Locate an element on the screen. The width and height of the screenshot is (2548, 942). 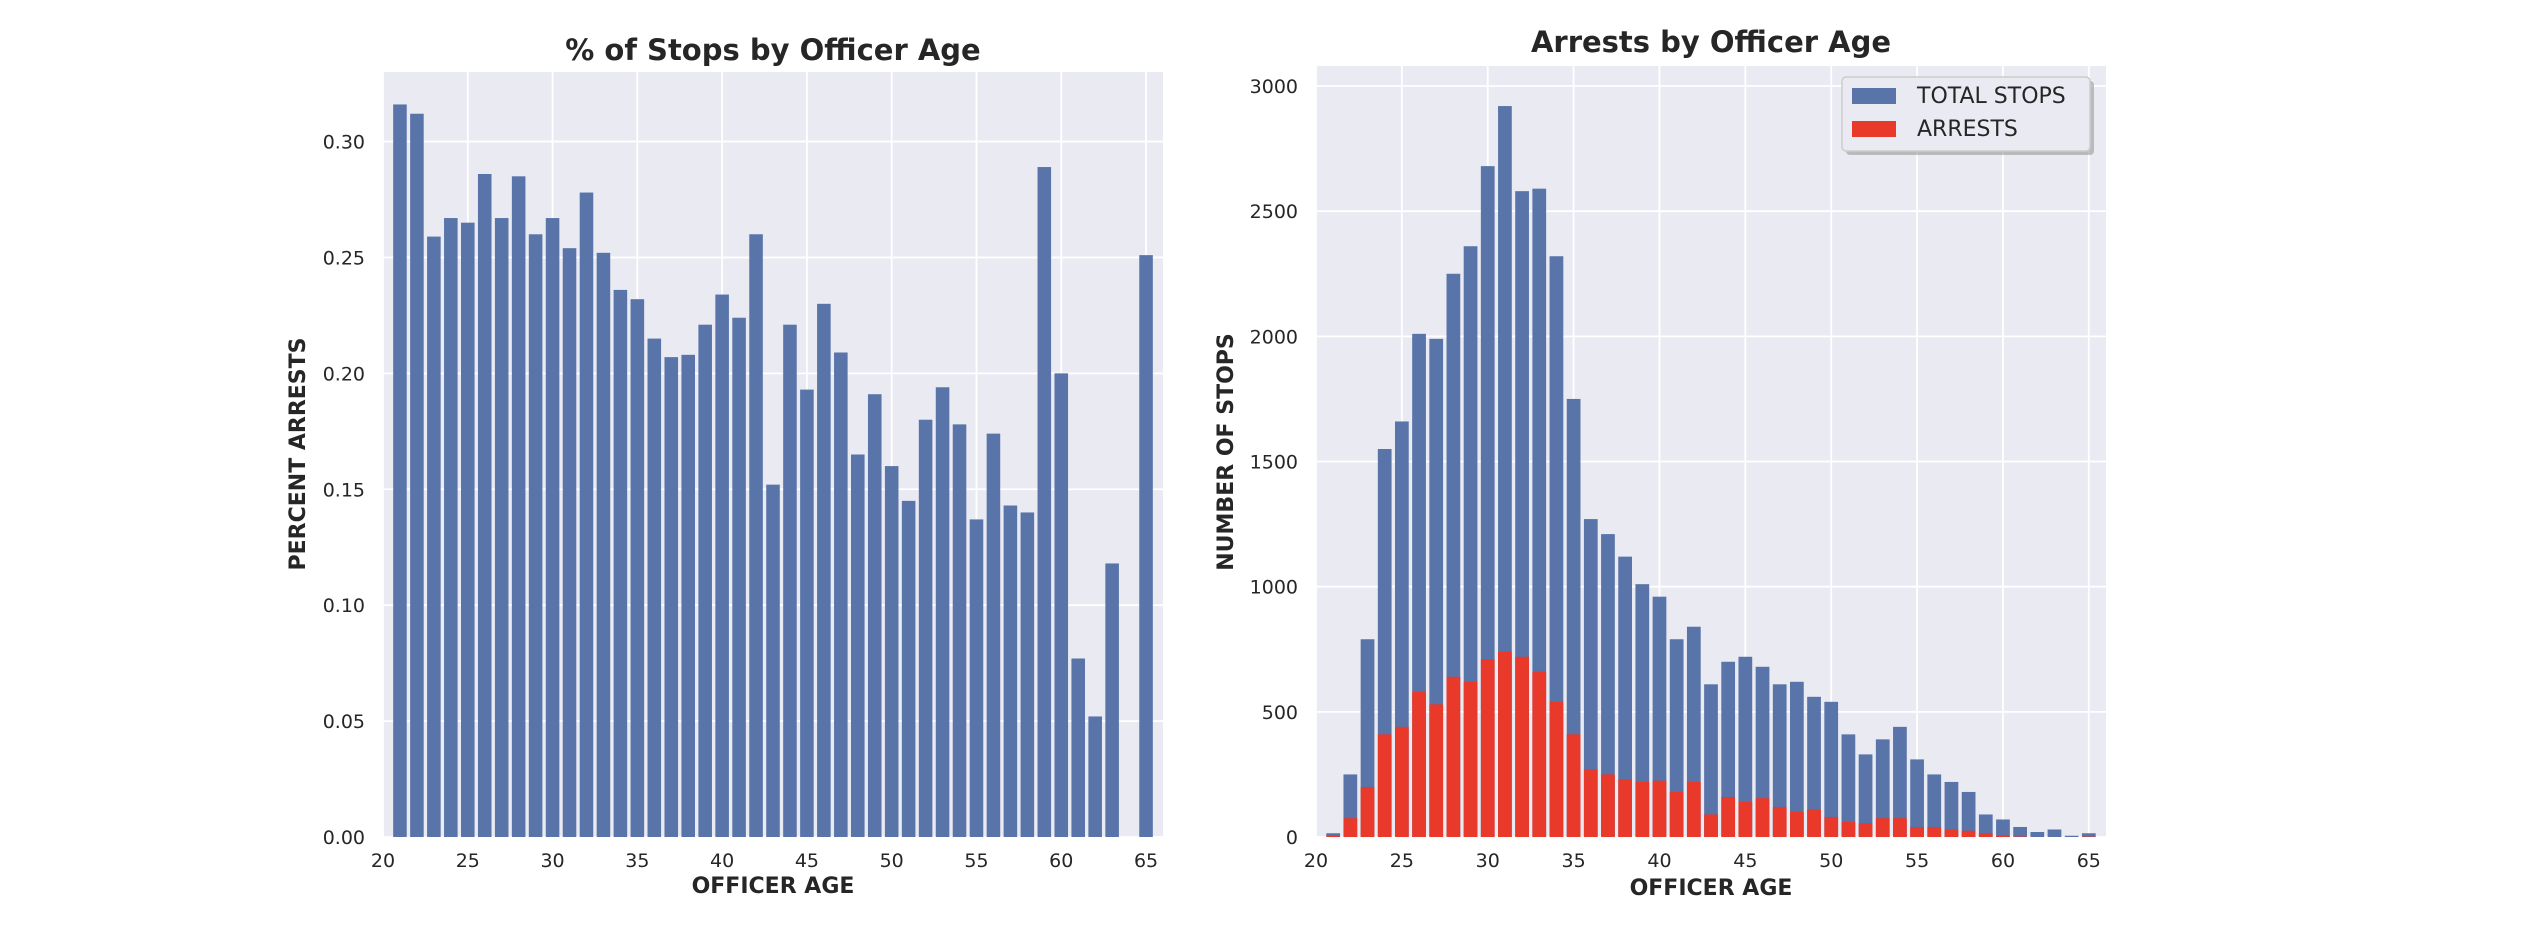
y-tick-label: 0.20 is located at coordinates (344, 374).